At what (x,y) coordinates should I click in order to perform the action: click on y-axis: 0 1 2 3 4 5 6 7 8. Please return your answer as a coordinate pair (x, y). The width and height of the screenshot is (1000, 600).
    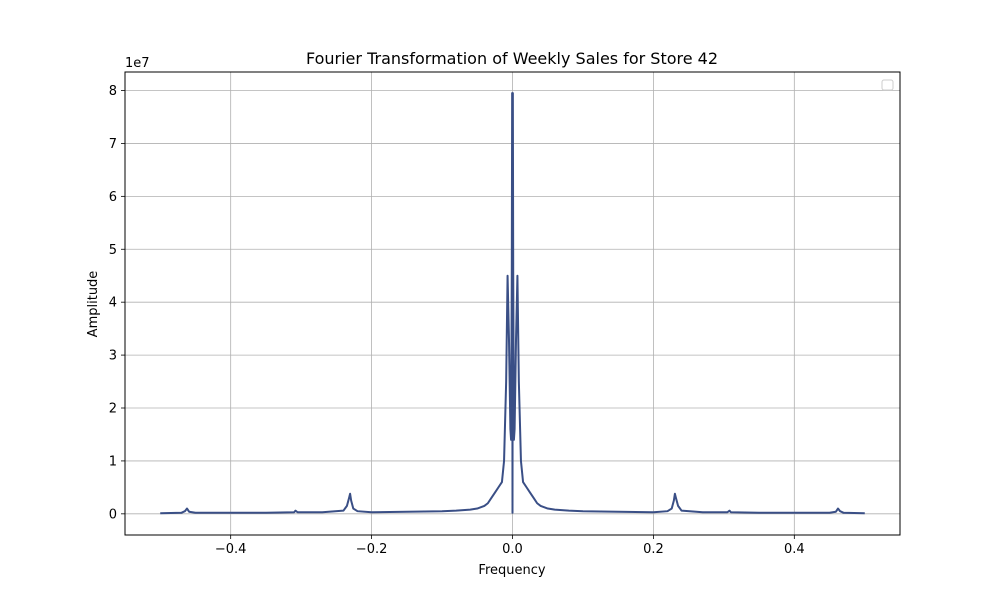
    Looking at the image, I should click on (117, 303).